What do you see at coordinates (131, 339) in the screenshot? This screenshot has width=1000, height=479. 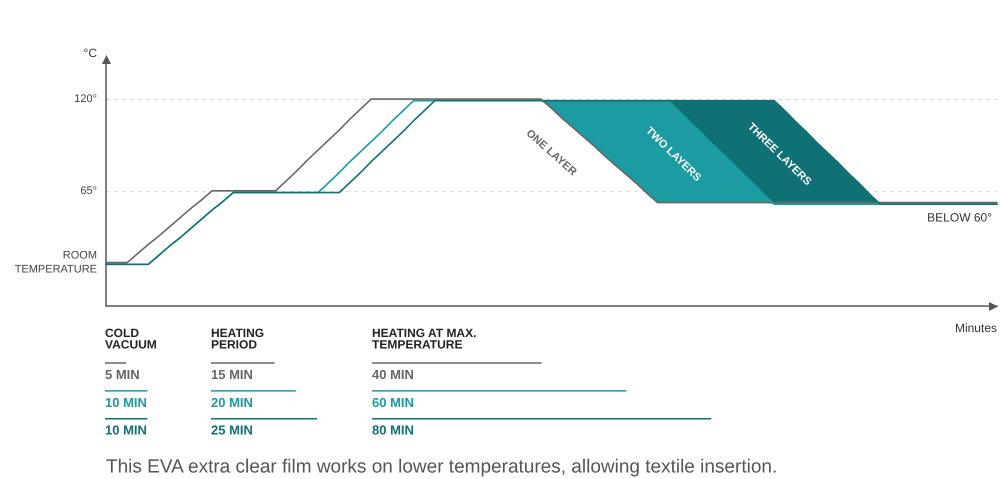 I see `category-label: COLD VACUUM` at bounding box center [131, 339].